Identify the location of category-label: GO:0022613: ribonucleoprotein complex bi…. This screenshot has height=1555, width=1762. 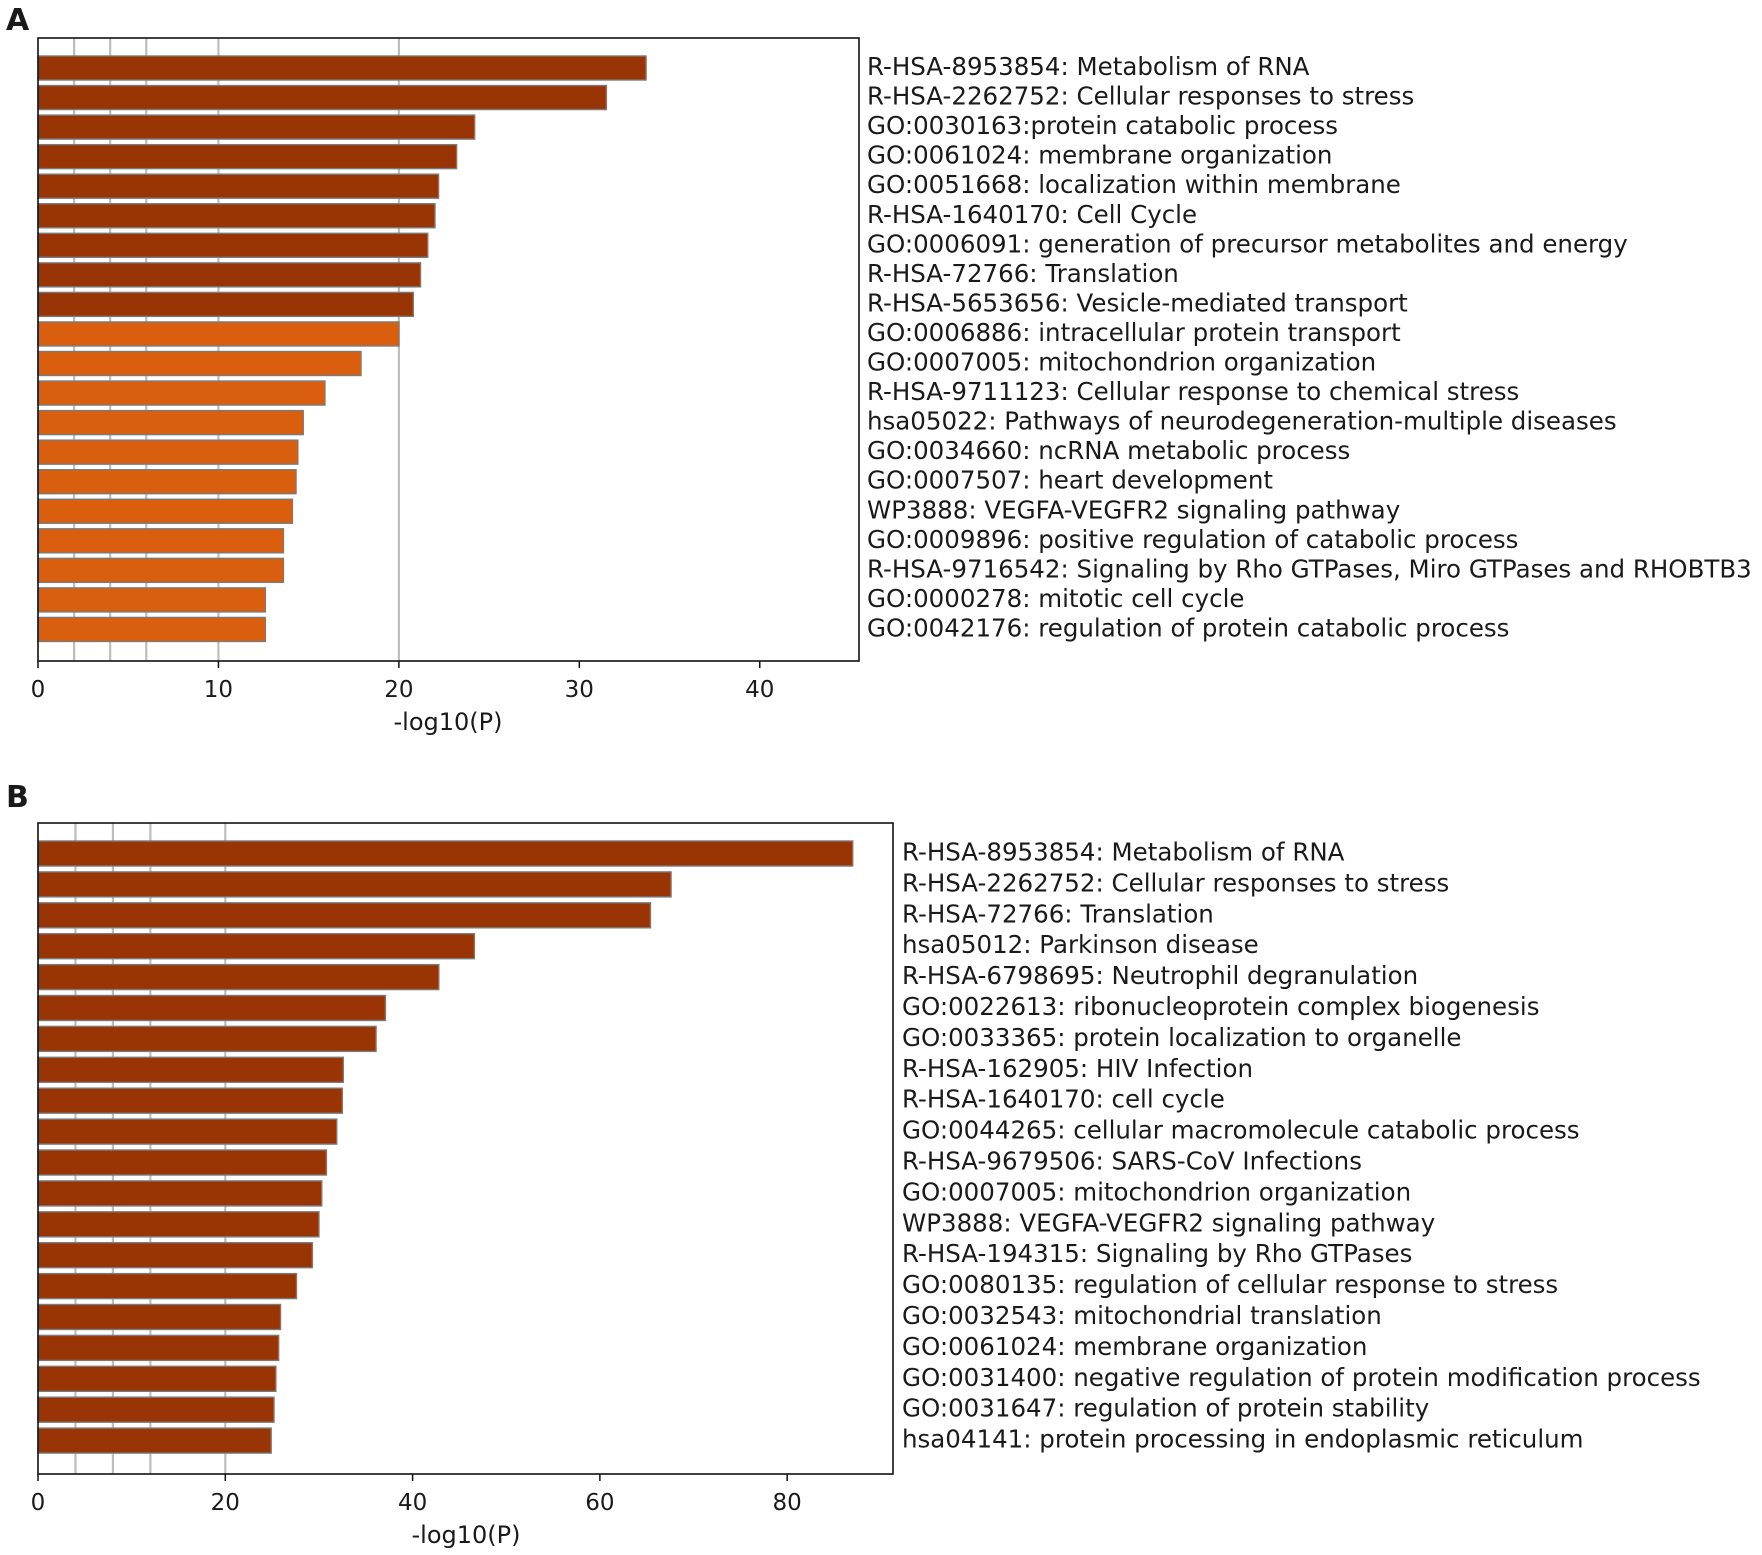
(1220, 1006).